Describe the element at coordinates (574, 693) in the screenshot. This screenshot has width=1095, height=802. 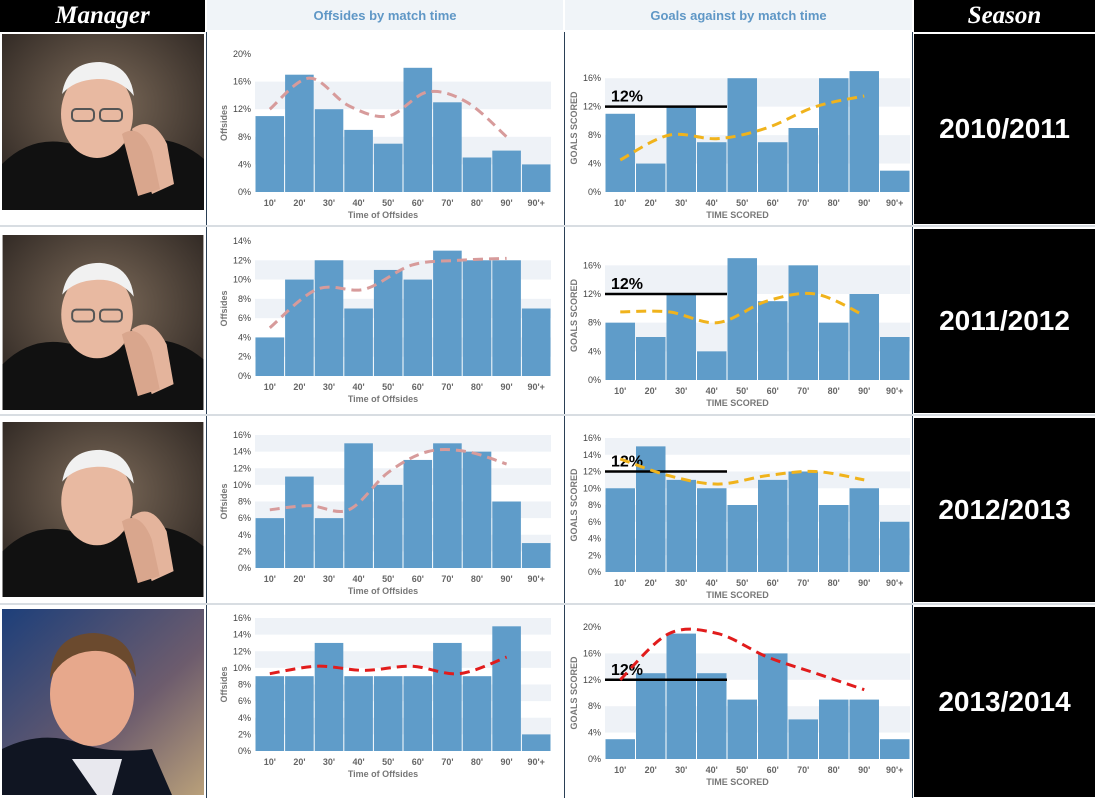
I see `y-axis-label: GOALS SCORED` at that location.